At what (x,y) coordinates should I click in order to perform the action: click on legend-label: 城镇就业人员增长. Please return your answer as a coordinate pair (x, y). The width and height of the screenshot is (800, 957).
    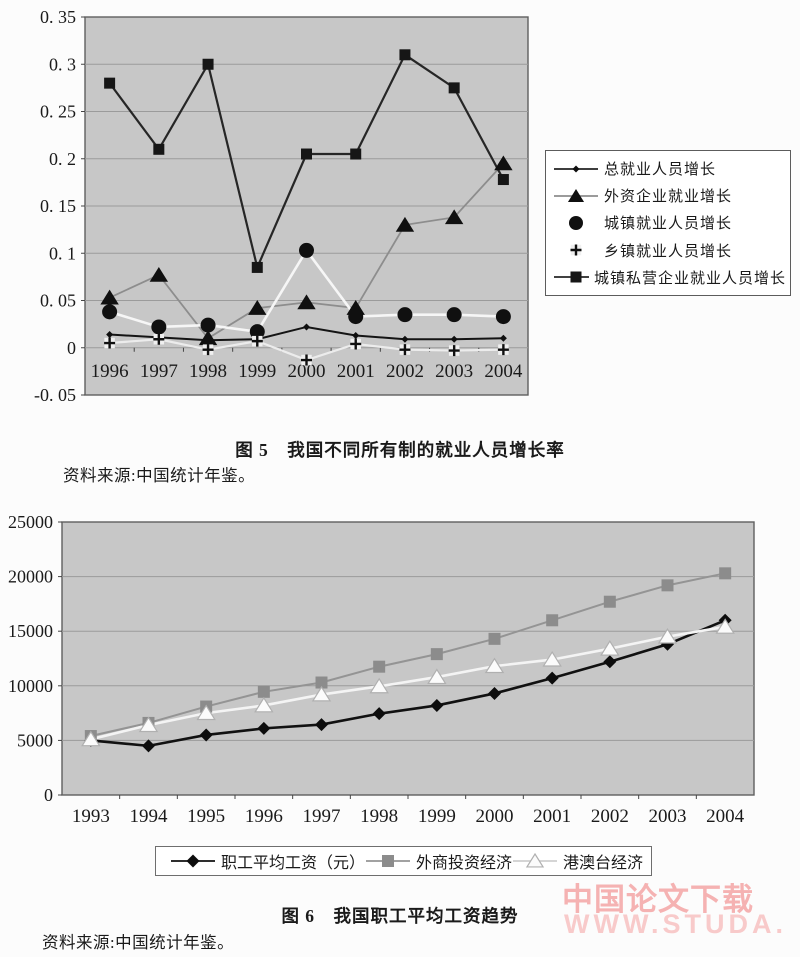
    Looking at the image, I should click on (668, 224).